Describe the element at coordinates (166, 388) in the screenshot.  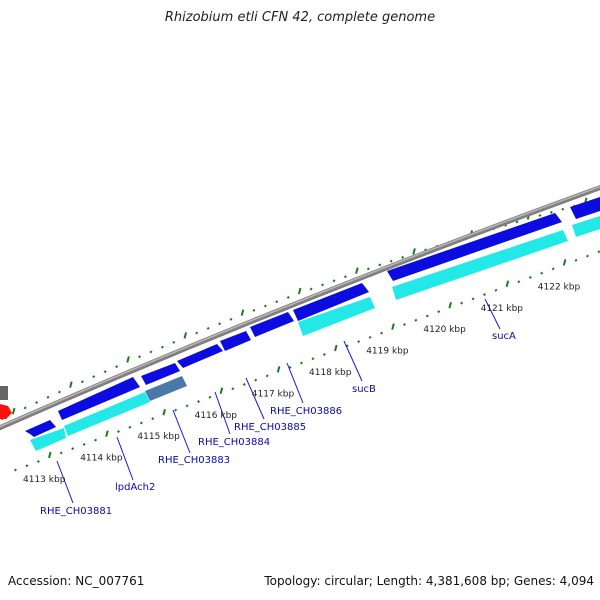
I see `gene-arrow-other` at that location.